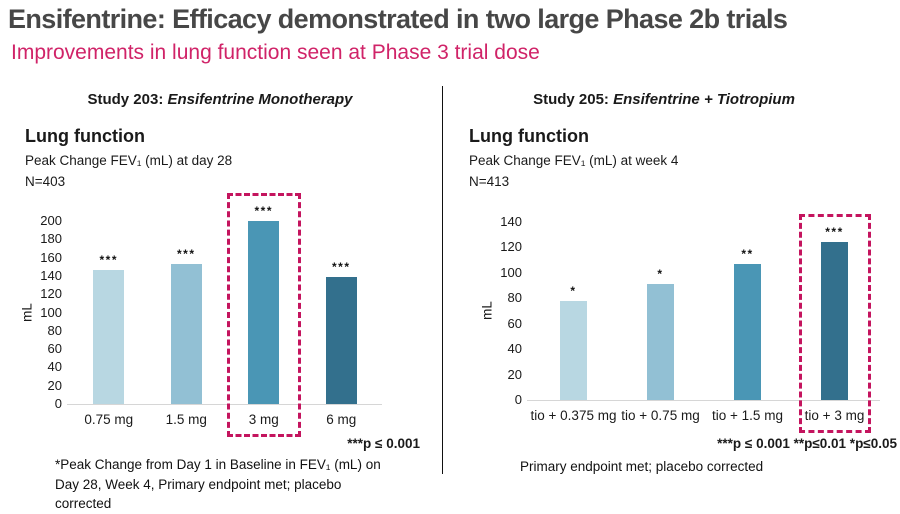 The width and height of the screenshot is (900, 514). I want to click on lung-function-heading-205: Lung function, so click(529, 136).